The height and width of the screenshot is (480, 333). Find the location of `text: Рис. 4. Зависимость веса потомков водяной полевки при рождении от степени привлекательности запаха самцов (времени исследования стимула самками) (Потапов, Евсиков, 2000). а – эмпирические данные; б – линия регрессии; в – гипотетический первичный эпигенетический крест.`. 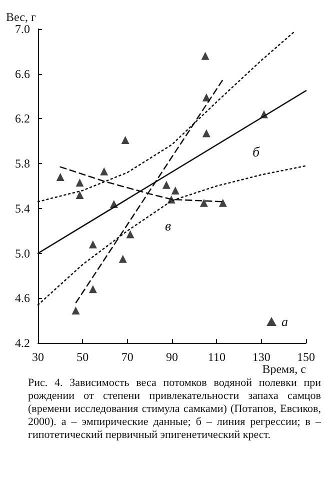

text: Рис. 4. Зависимость веса потомков водяной полевки при рождении от степени привлекательности запаха самцов (времени исследования стимула самками) (Потапов, Евсиков, 2000). а – эмпирические данные; б – линия регрессии; в – гипотетический первичный эпигенетический крест. is located at coordinates (174, 409).